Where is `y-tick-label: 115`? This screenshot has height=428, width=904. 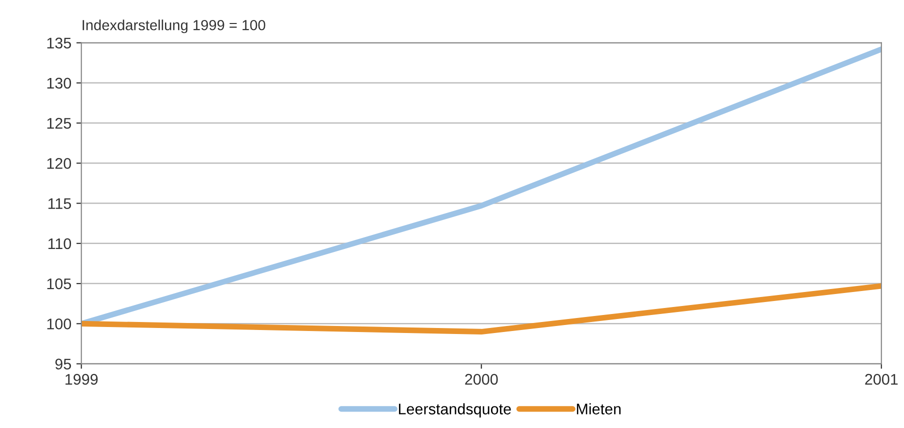
y-tick-label: 115 is located at coordinates (59, 203).